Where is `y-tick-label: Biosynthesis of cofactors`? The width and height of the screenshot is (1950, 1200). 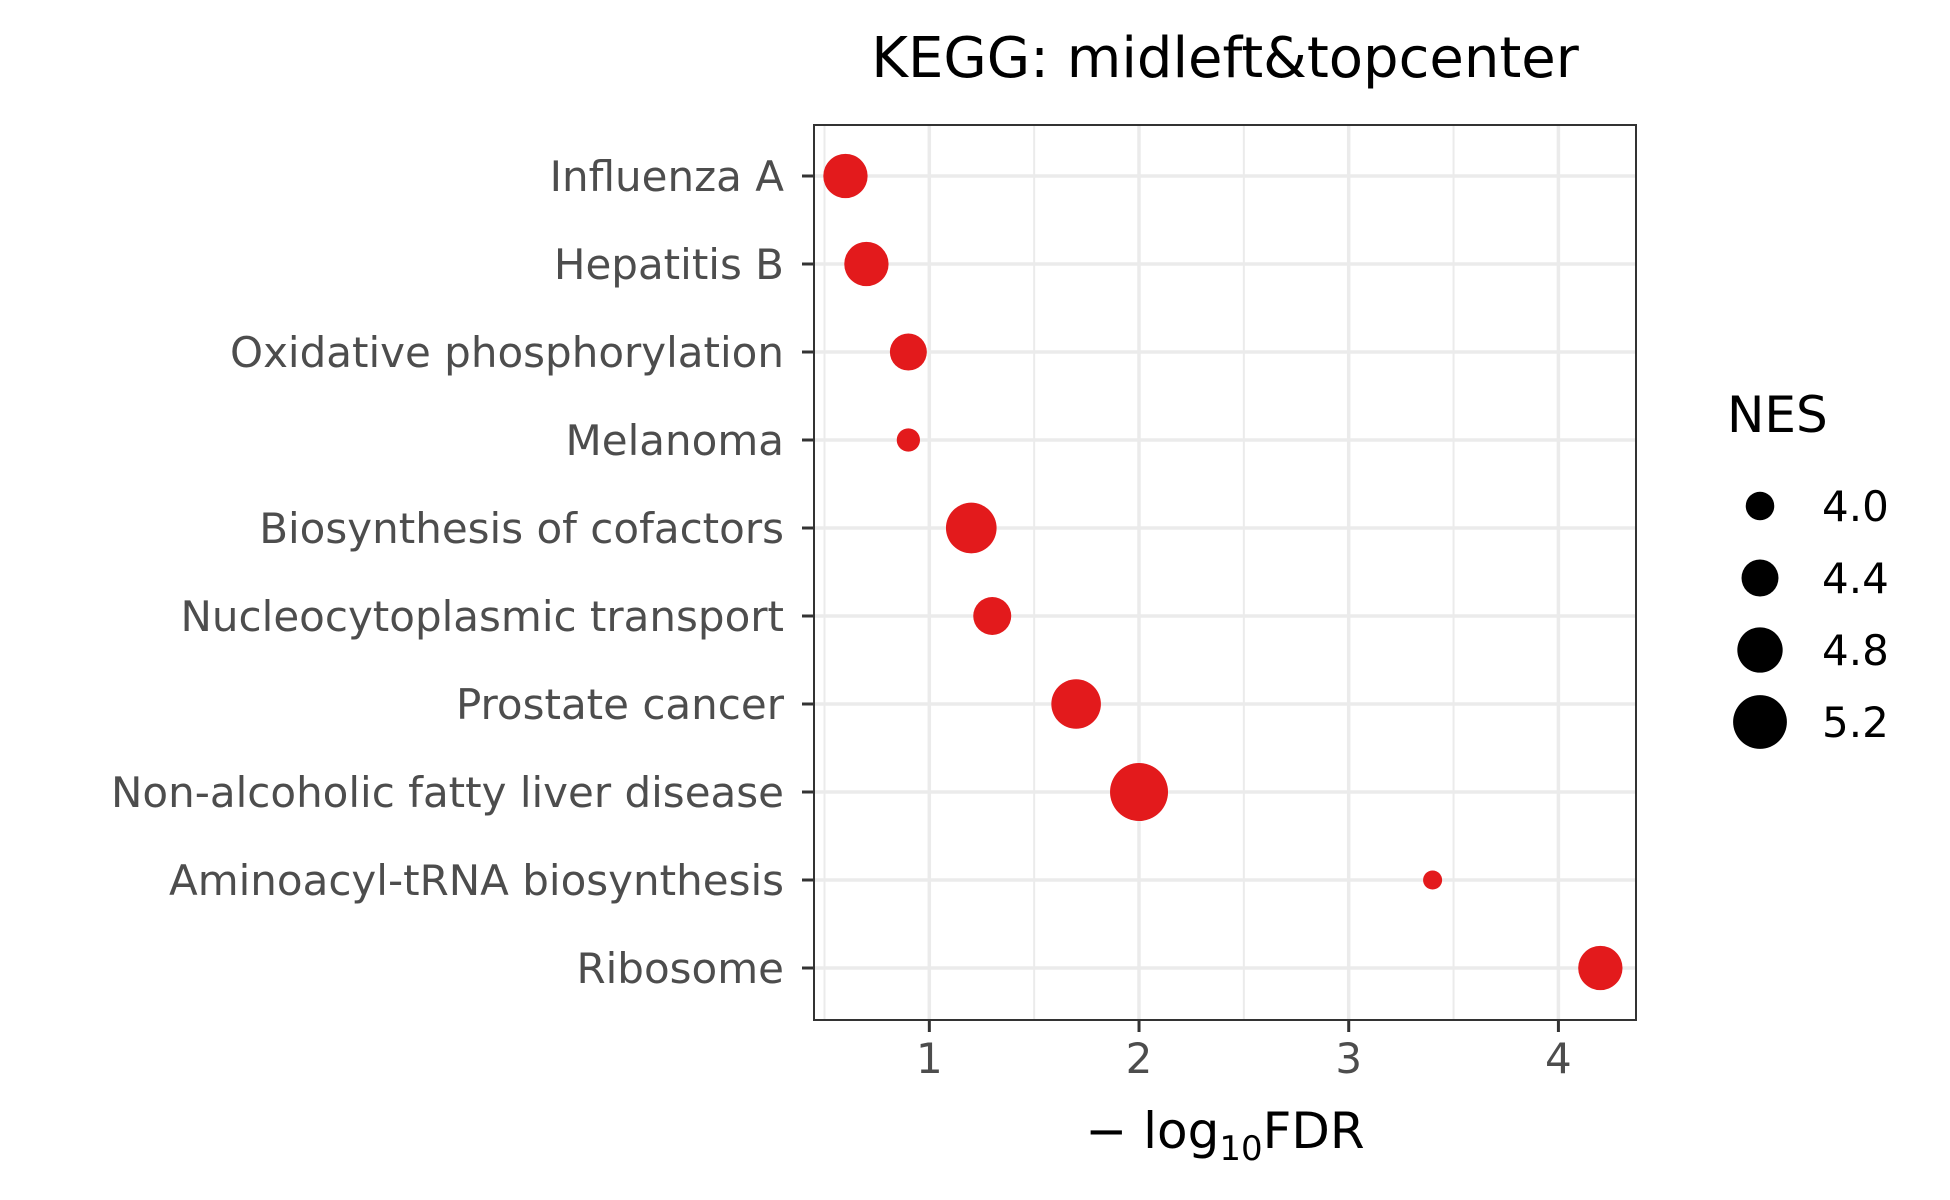 y-tick-label: Biosynthesis of cofactors is located at coordinates (521, 528).